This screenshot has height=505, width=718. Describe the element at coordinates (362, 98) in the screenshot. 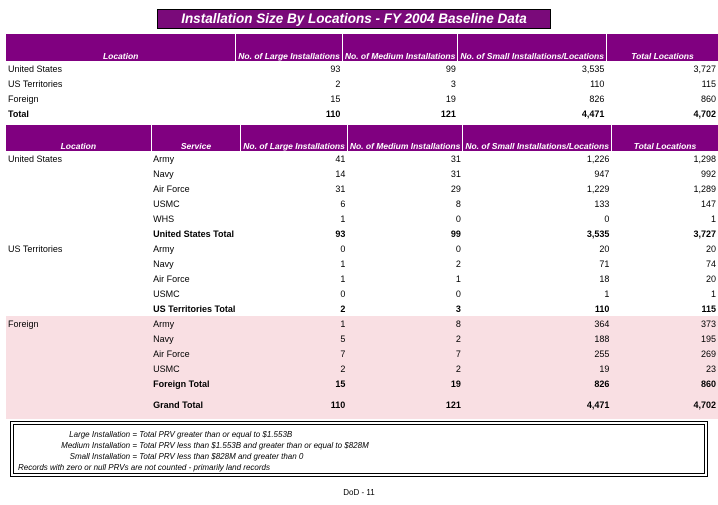

I see `table-row: Foreign 15 19 826 860` at that location.